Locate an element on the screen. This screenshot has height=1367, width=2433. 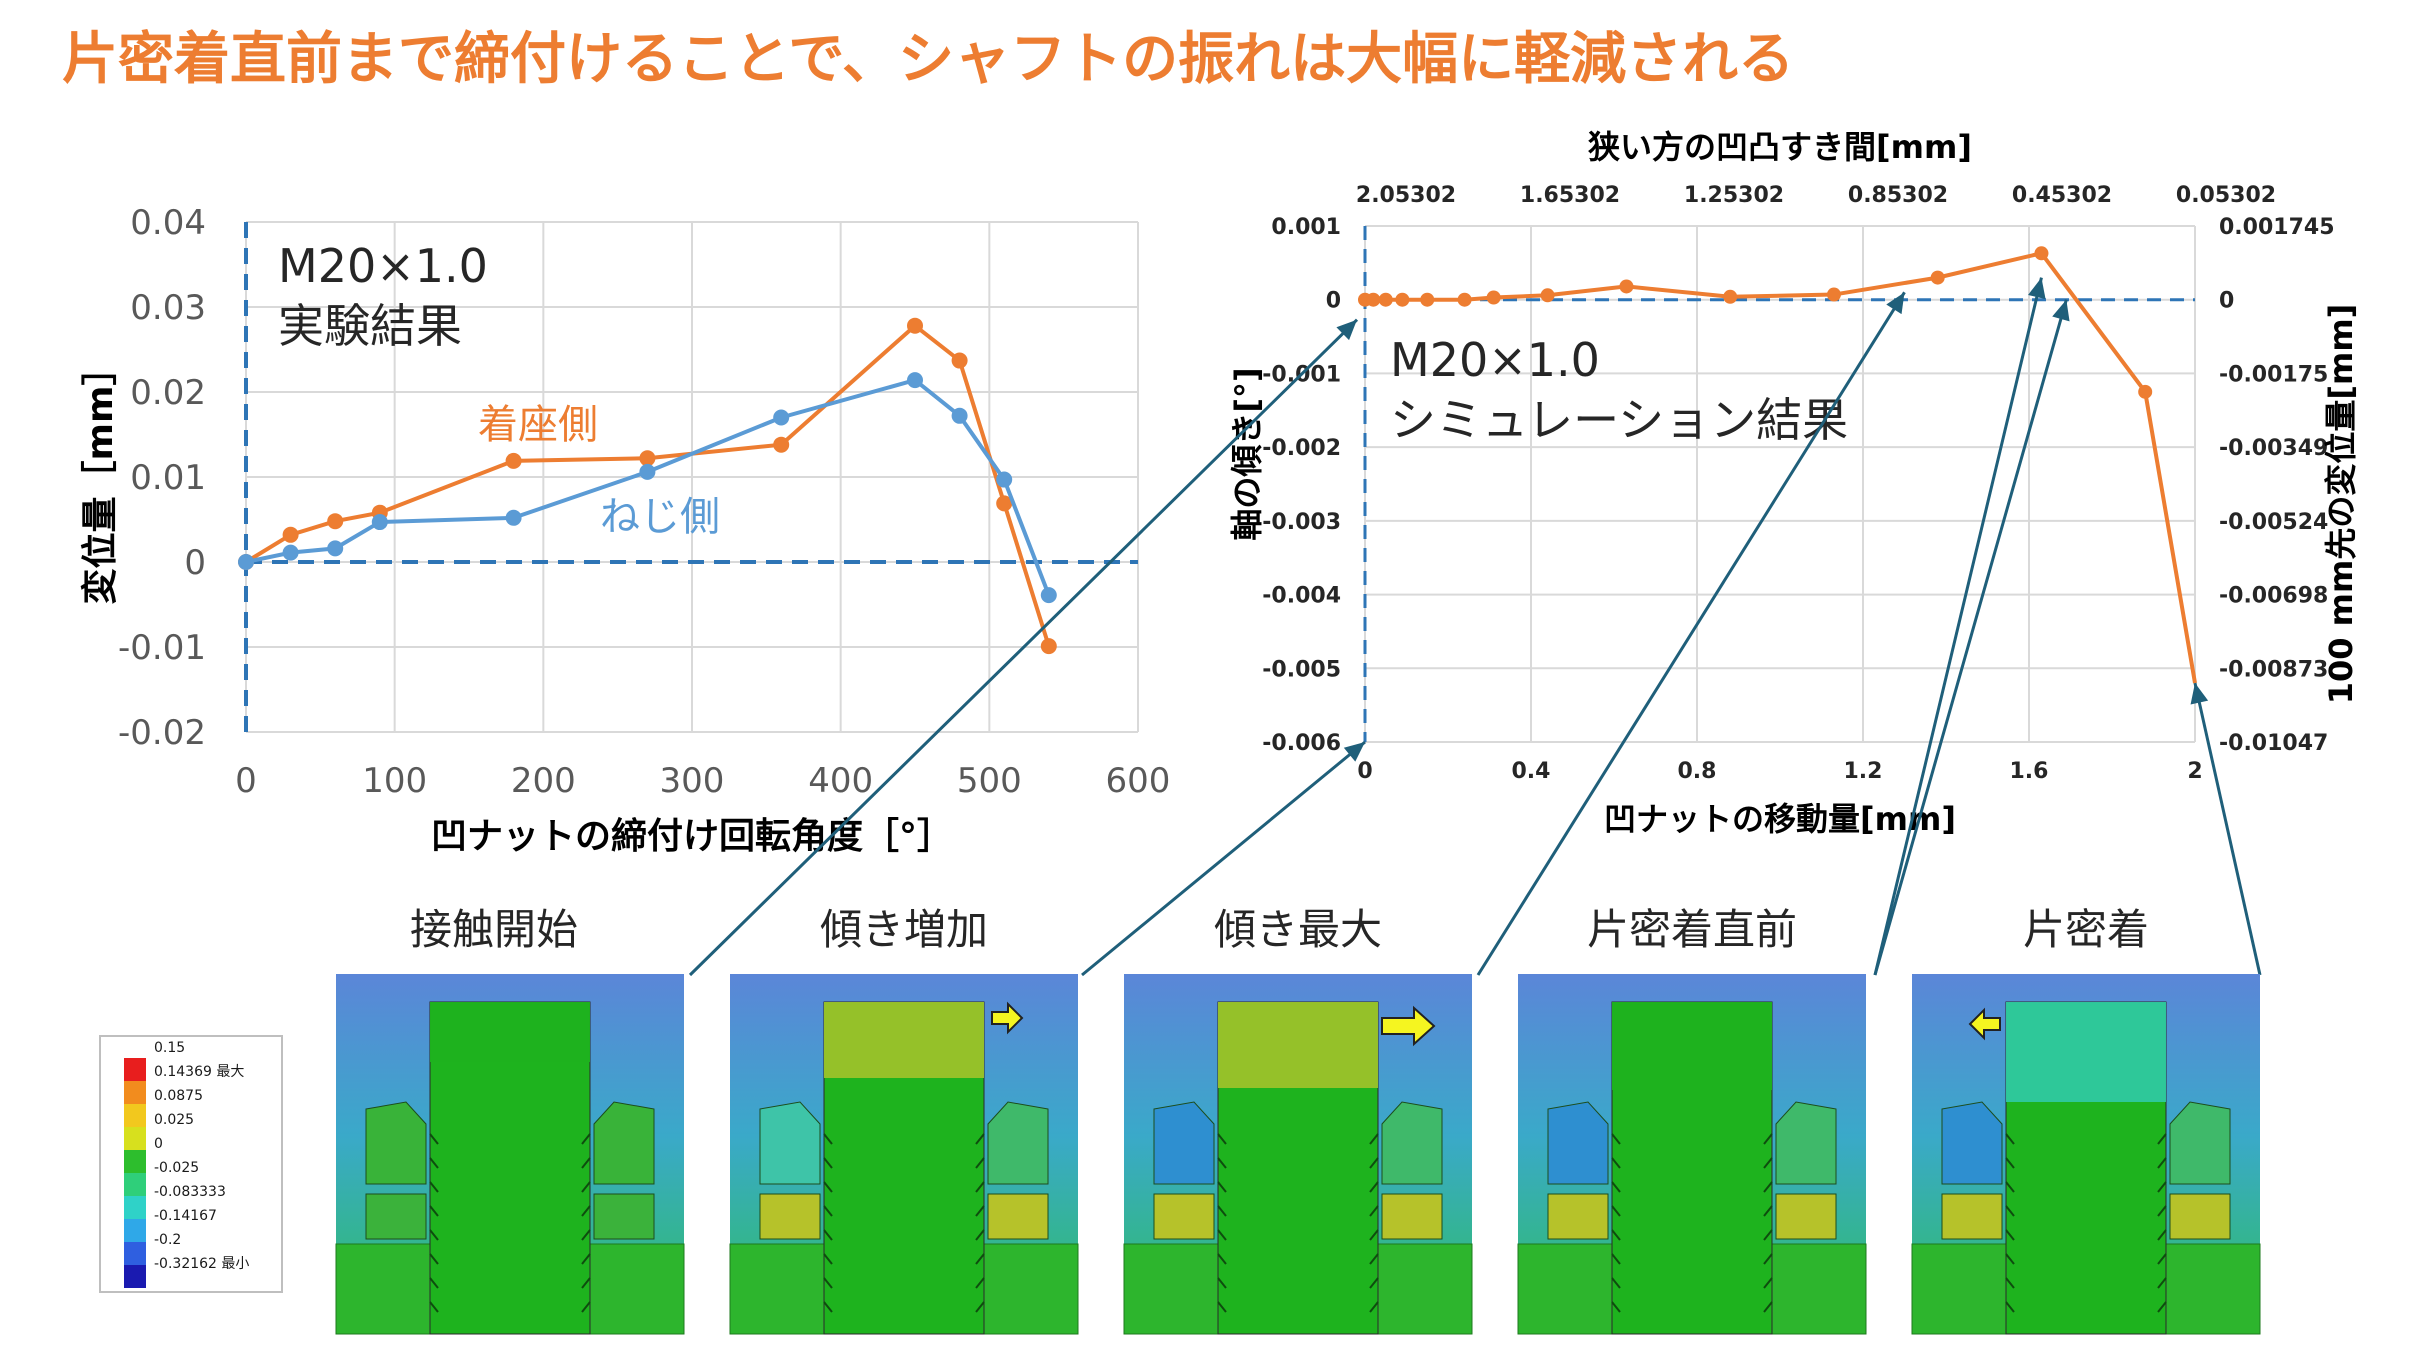
x2-tick-label: 0.45302 is located at coordinates (2062, 195).